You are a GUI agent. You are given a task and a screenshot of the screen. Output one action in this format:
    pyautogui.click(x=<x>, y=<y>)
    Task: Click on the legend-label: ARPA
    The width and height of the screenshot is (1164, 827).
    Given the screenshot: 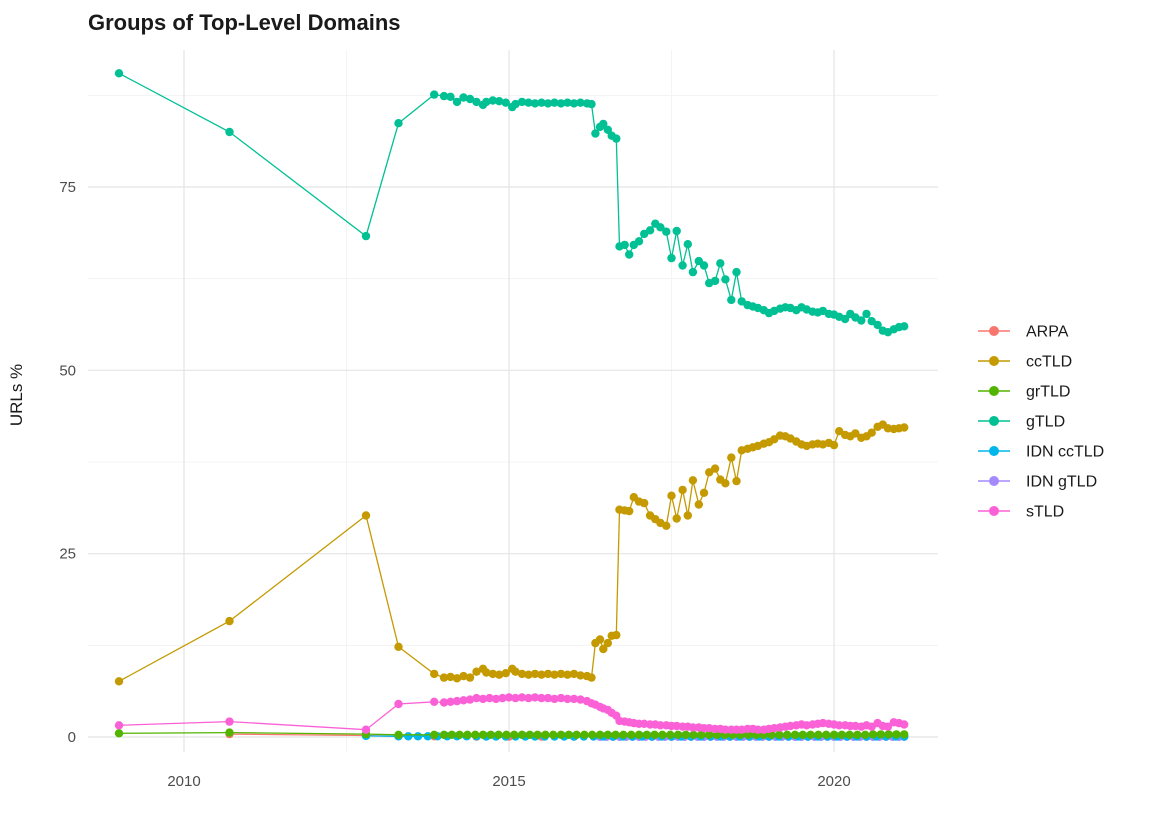 What is the action you would take?
    pyautogui.click(x=1047, y=332)
    